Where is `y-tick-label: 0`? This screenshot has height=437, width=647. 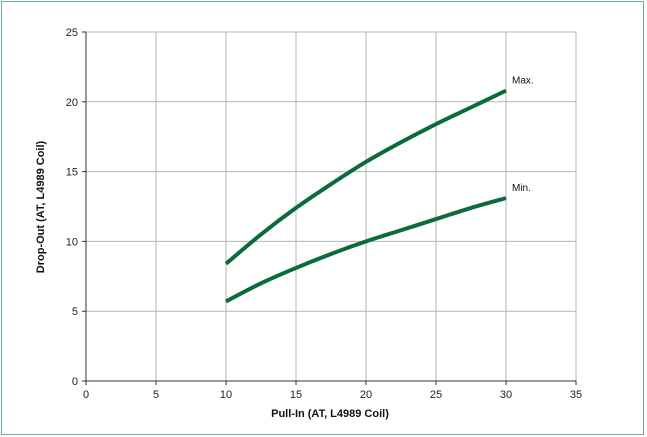
y-tick-label: 0 is located at coordinates (75, 382).